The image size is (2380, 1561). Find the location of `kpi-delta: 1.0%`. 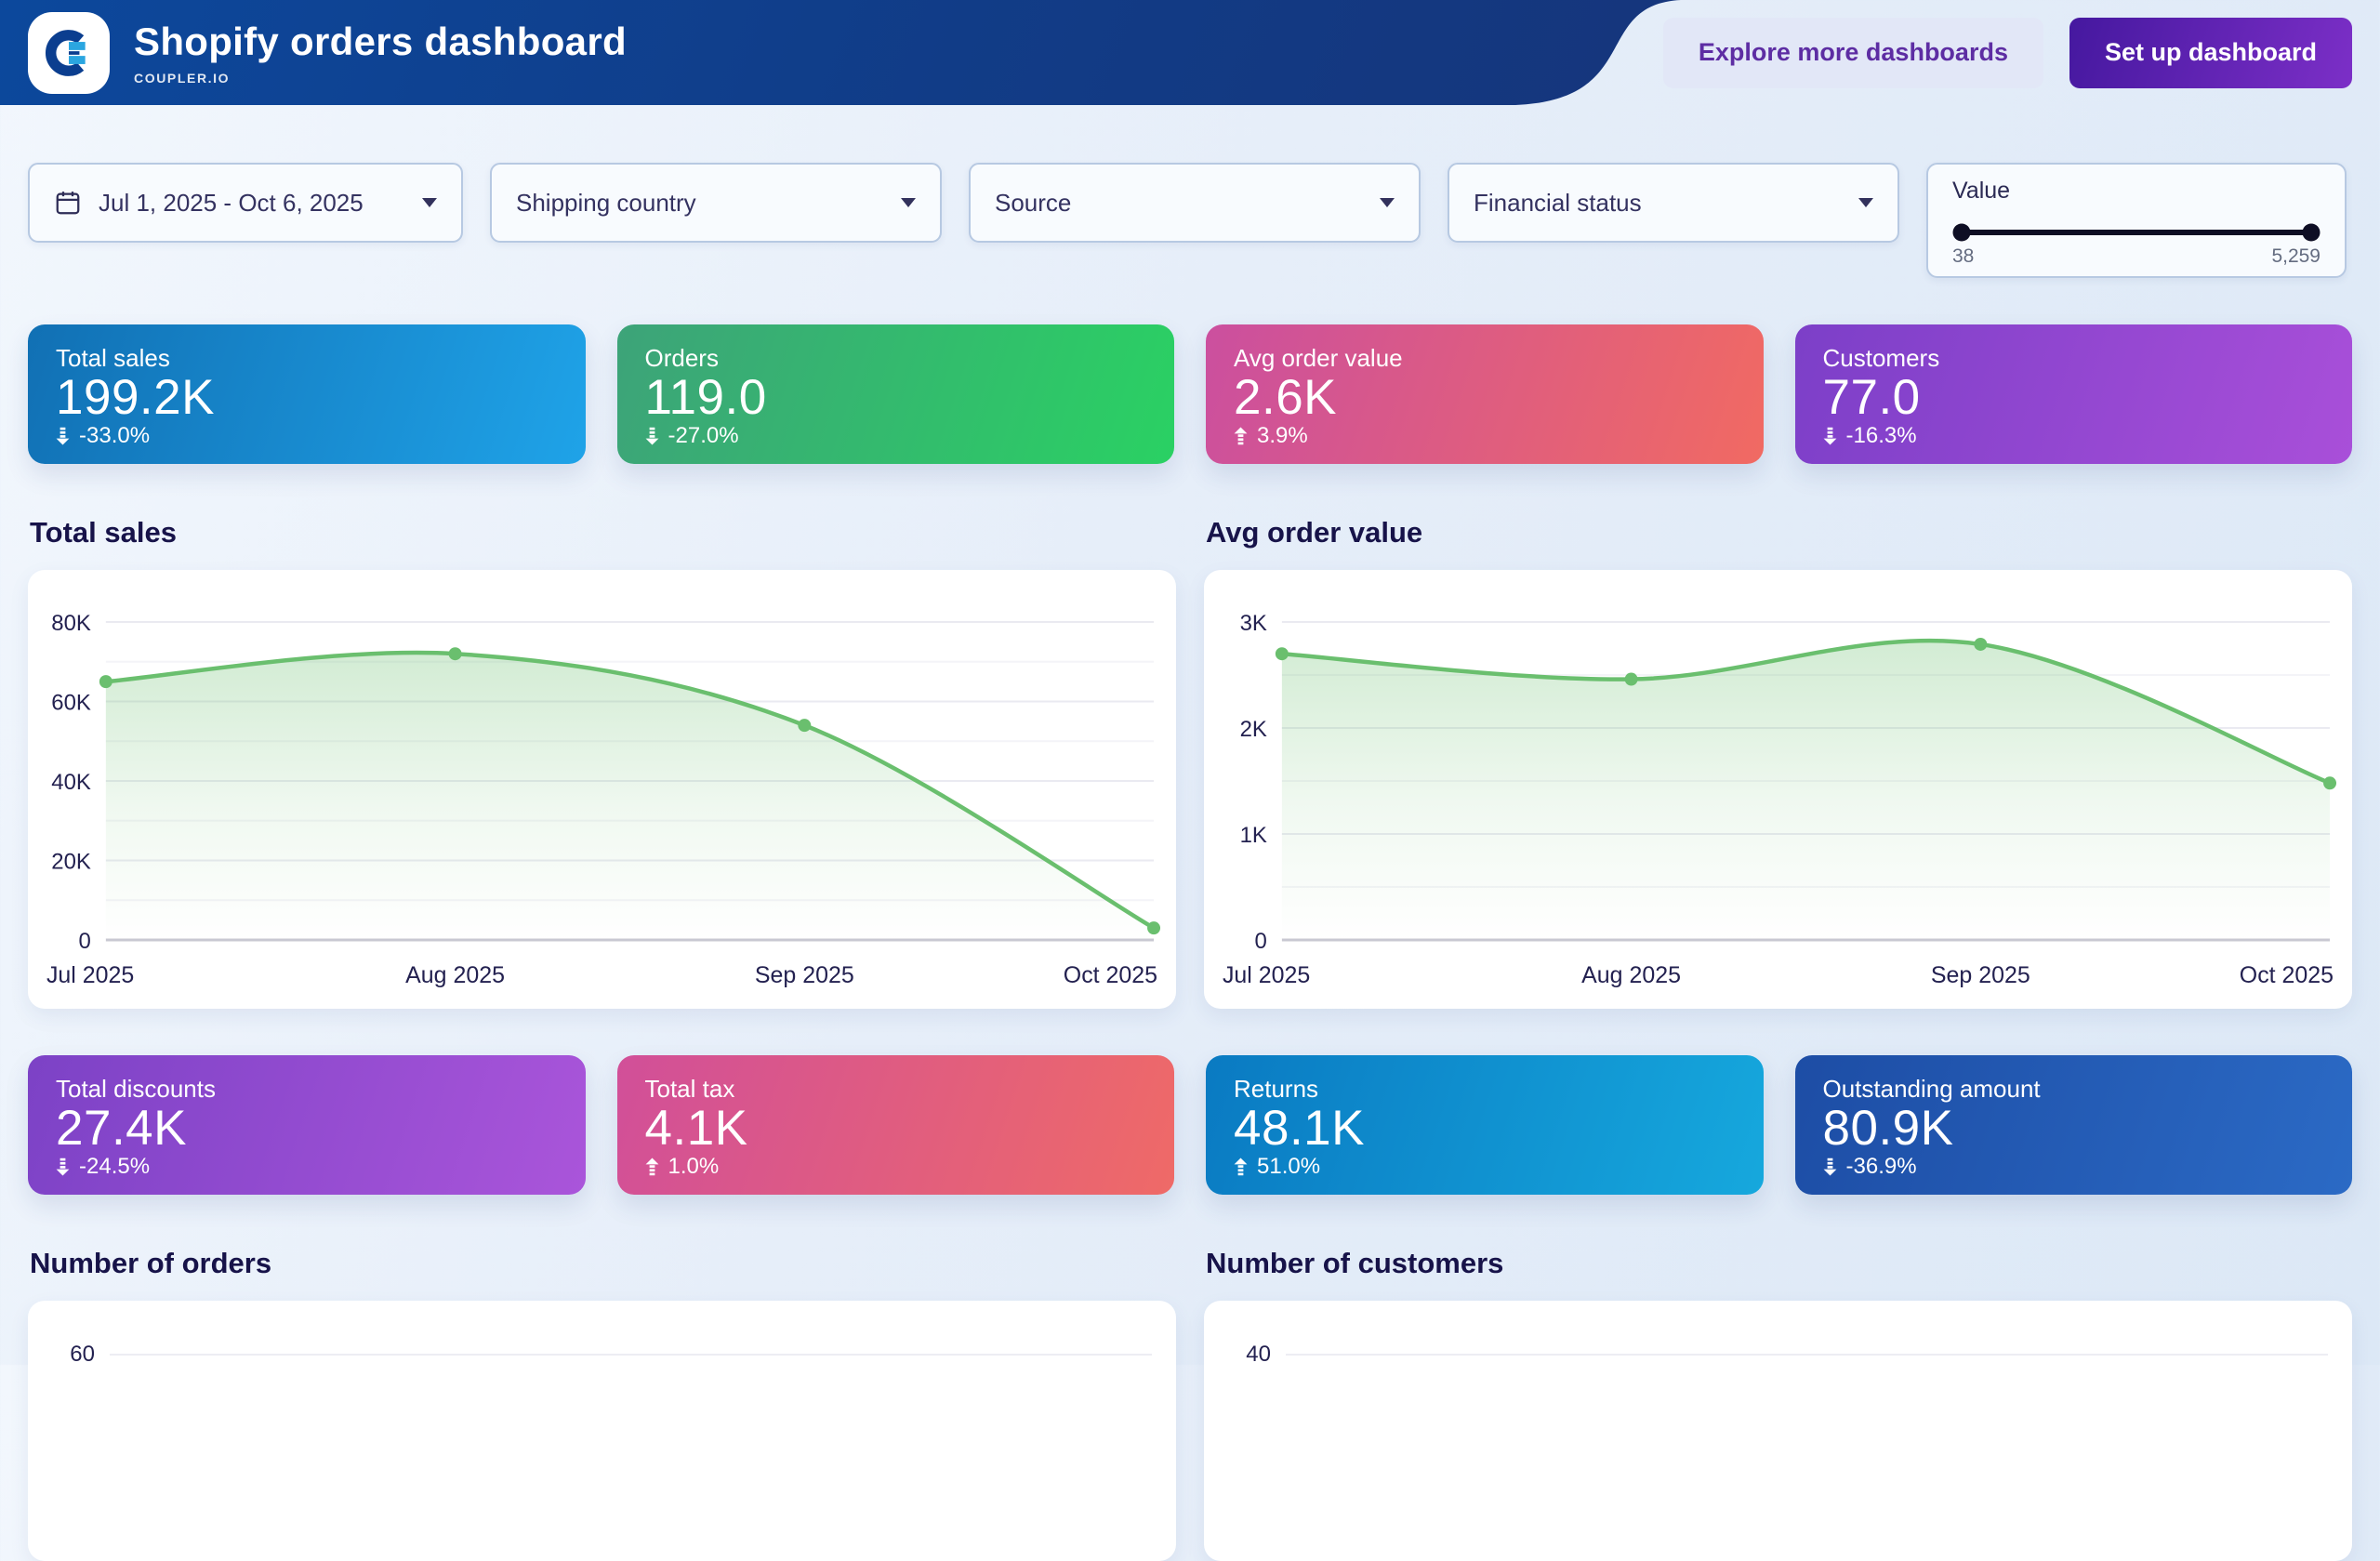

kpi-delta: 1.0% is located at coordinates (896, 1167).